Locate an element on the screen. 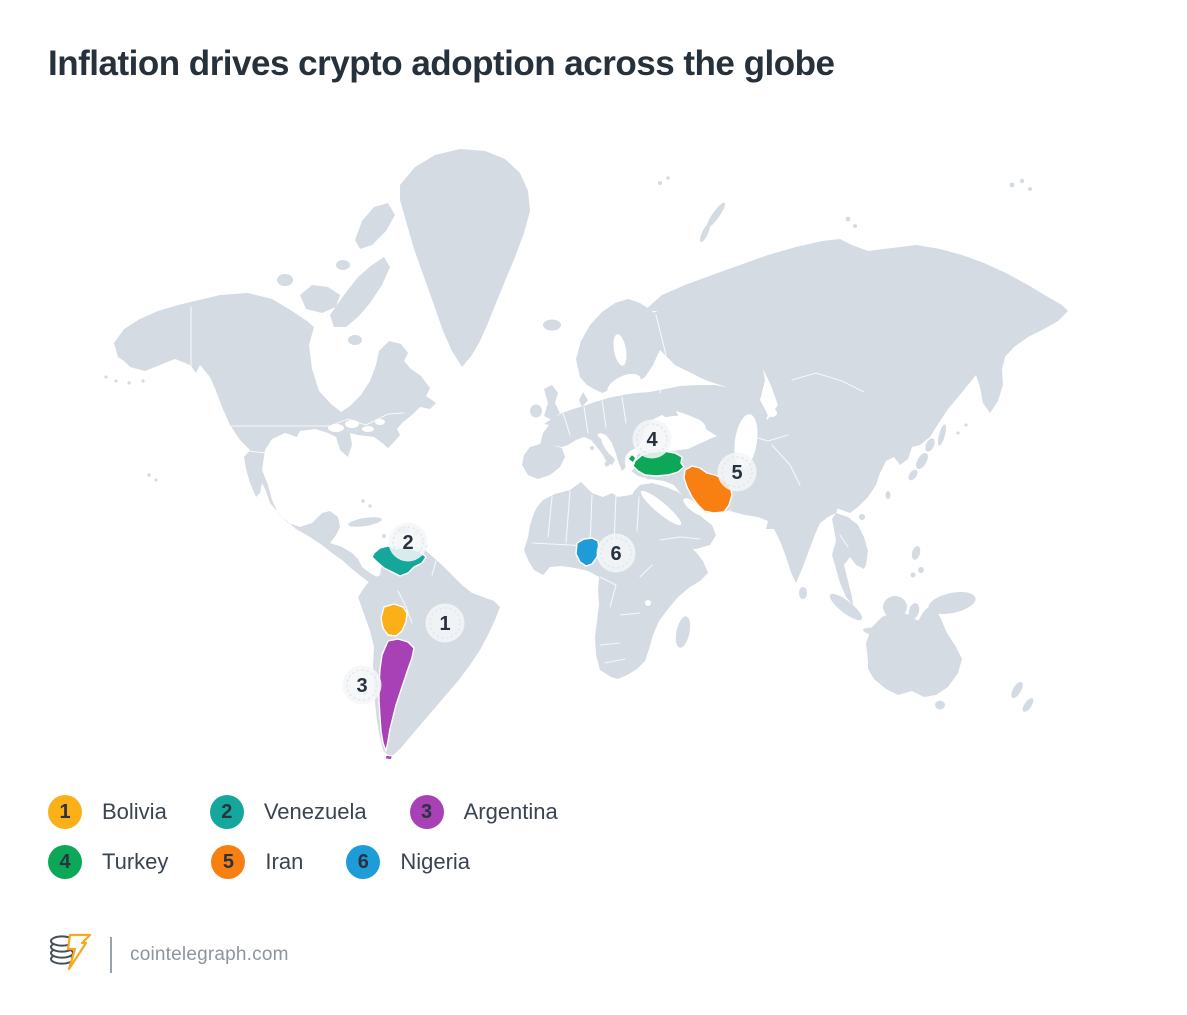 This screenshot has width=1187, height=1015. svg-text: 4 is located at coordinates (652, 440).